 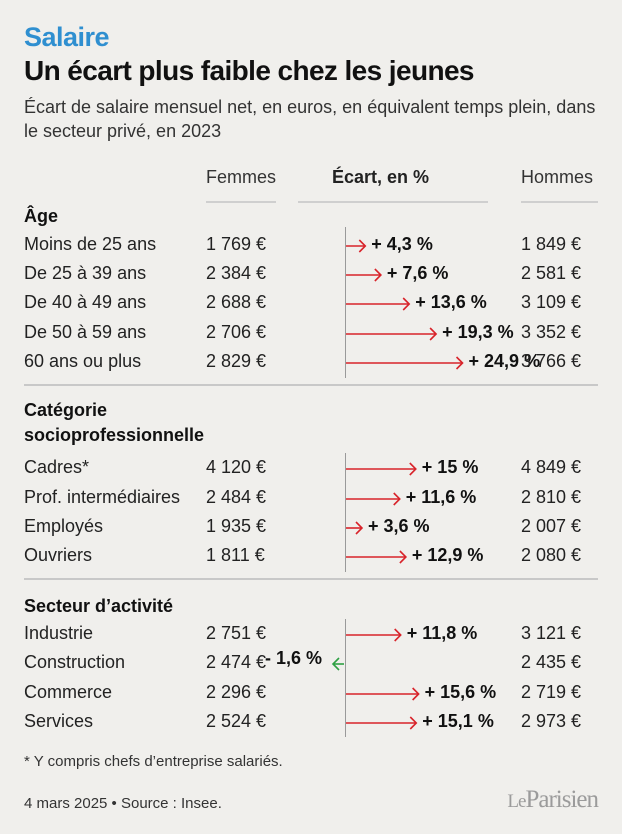 I want to click on hommes-value: 2 080 €, so click(x=551, y=555).